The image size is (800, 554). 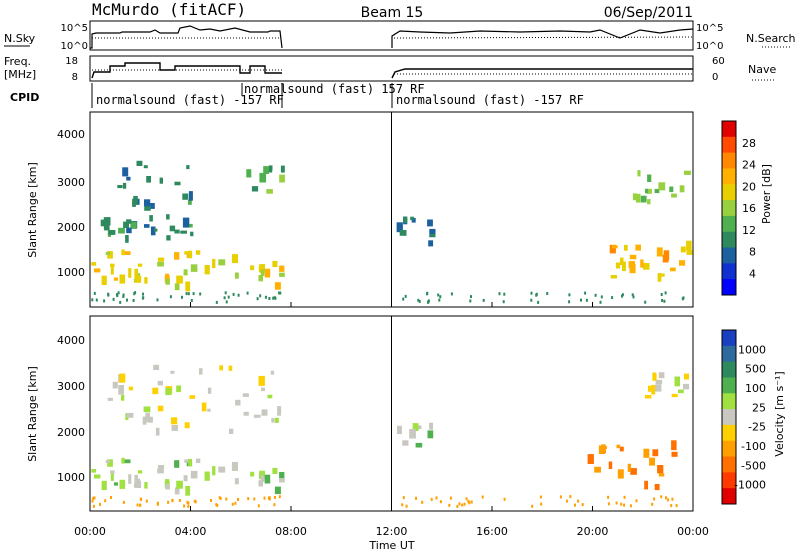 I want to click on power-ytick-1000: 1000, so click(x=71, y=272).